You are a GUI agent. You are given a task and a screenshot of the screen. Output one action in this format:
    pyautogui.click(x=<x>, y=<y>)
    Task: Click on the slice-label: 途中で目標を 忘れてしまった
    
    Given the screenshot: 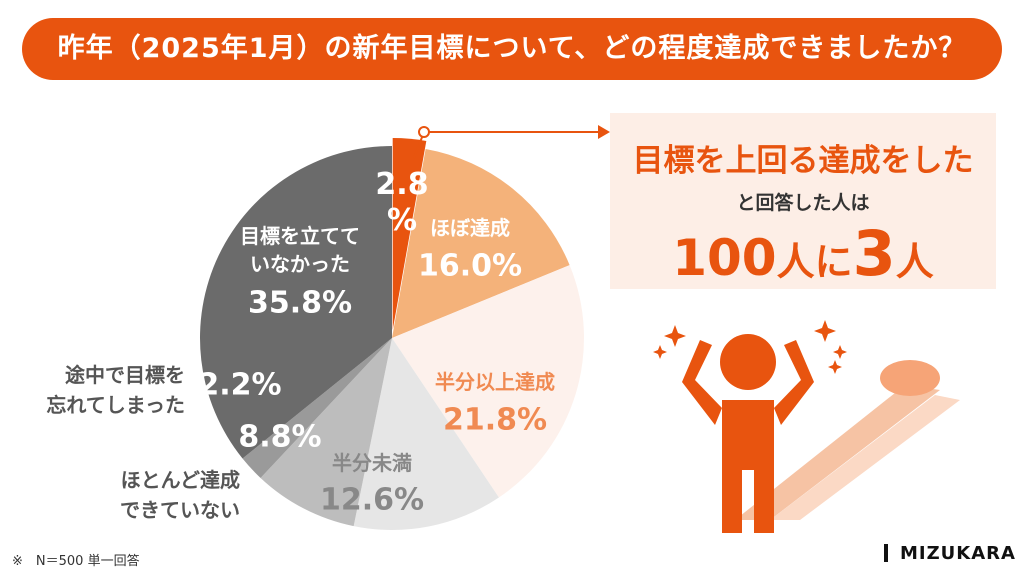 What is the action you would take?
    pyautogui.click(x=115, y=390)
    